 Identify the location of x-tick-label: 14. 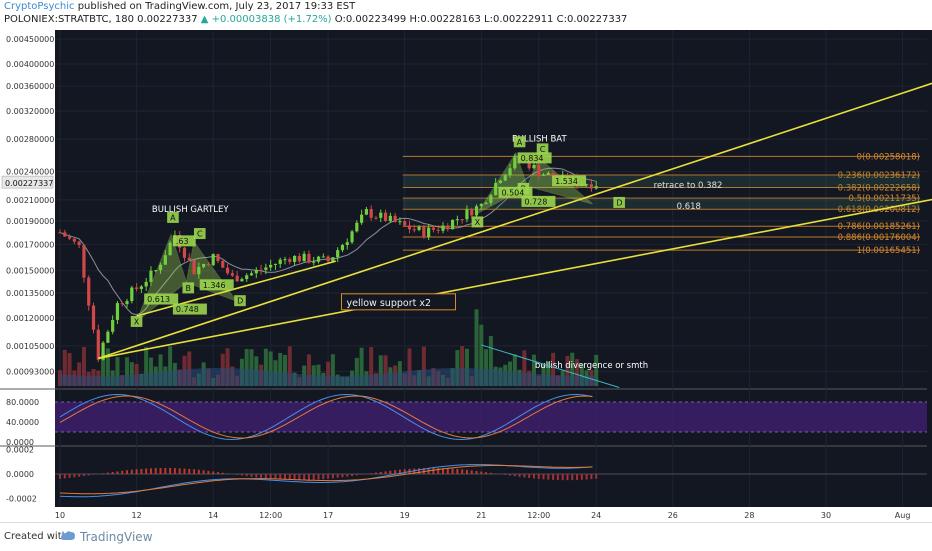
(213, 515).